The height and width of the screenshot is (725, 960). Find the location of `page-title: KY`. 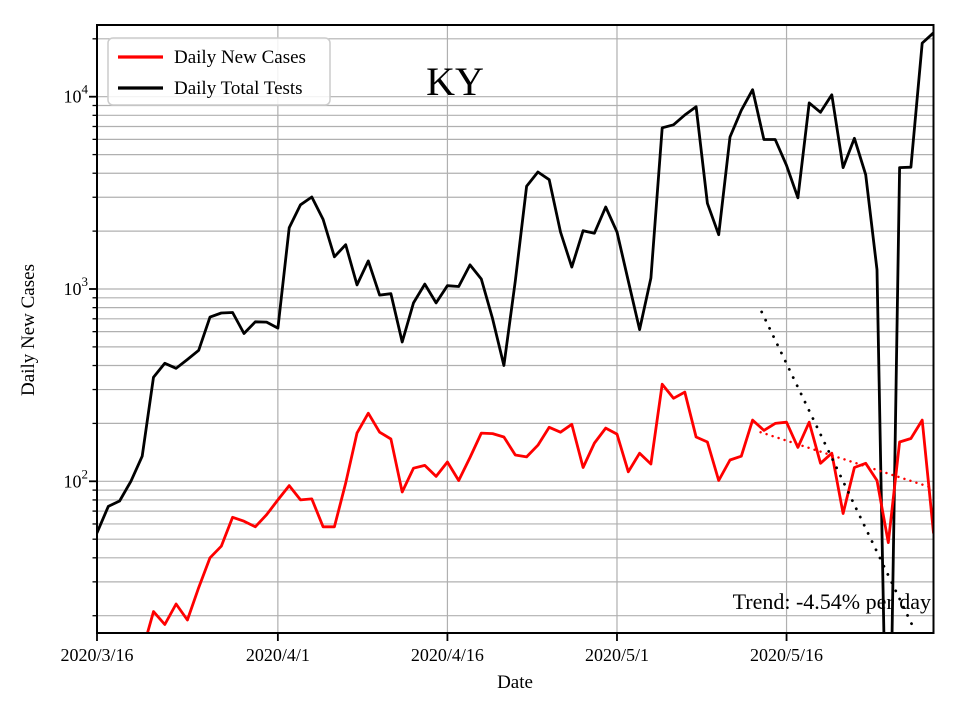

page-title: KY is located at coordinates (455, 81).